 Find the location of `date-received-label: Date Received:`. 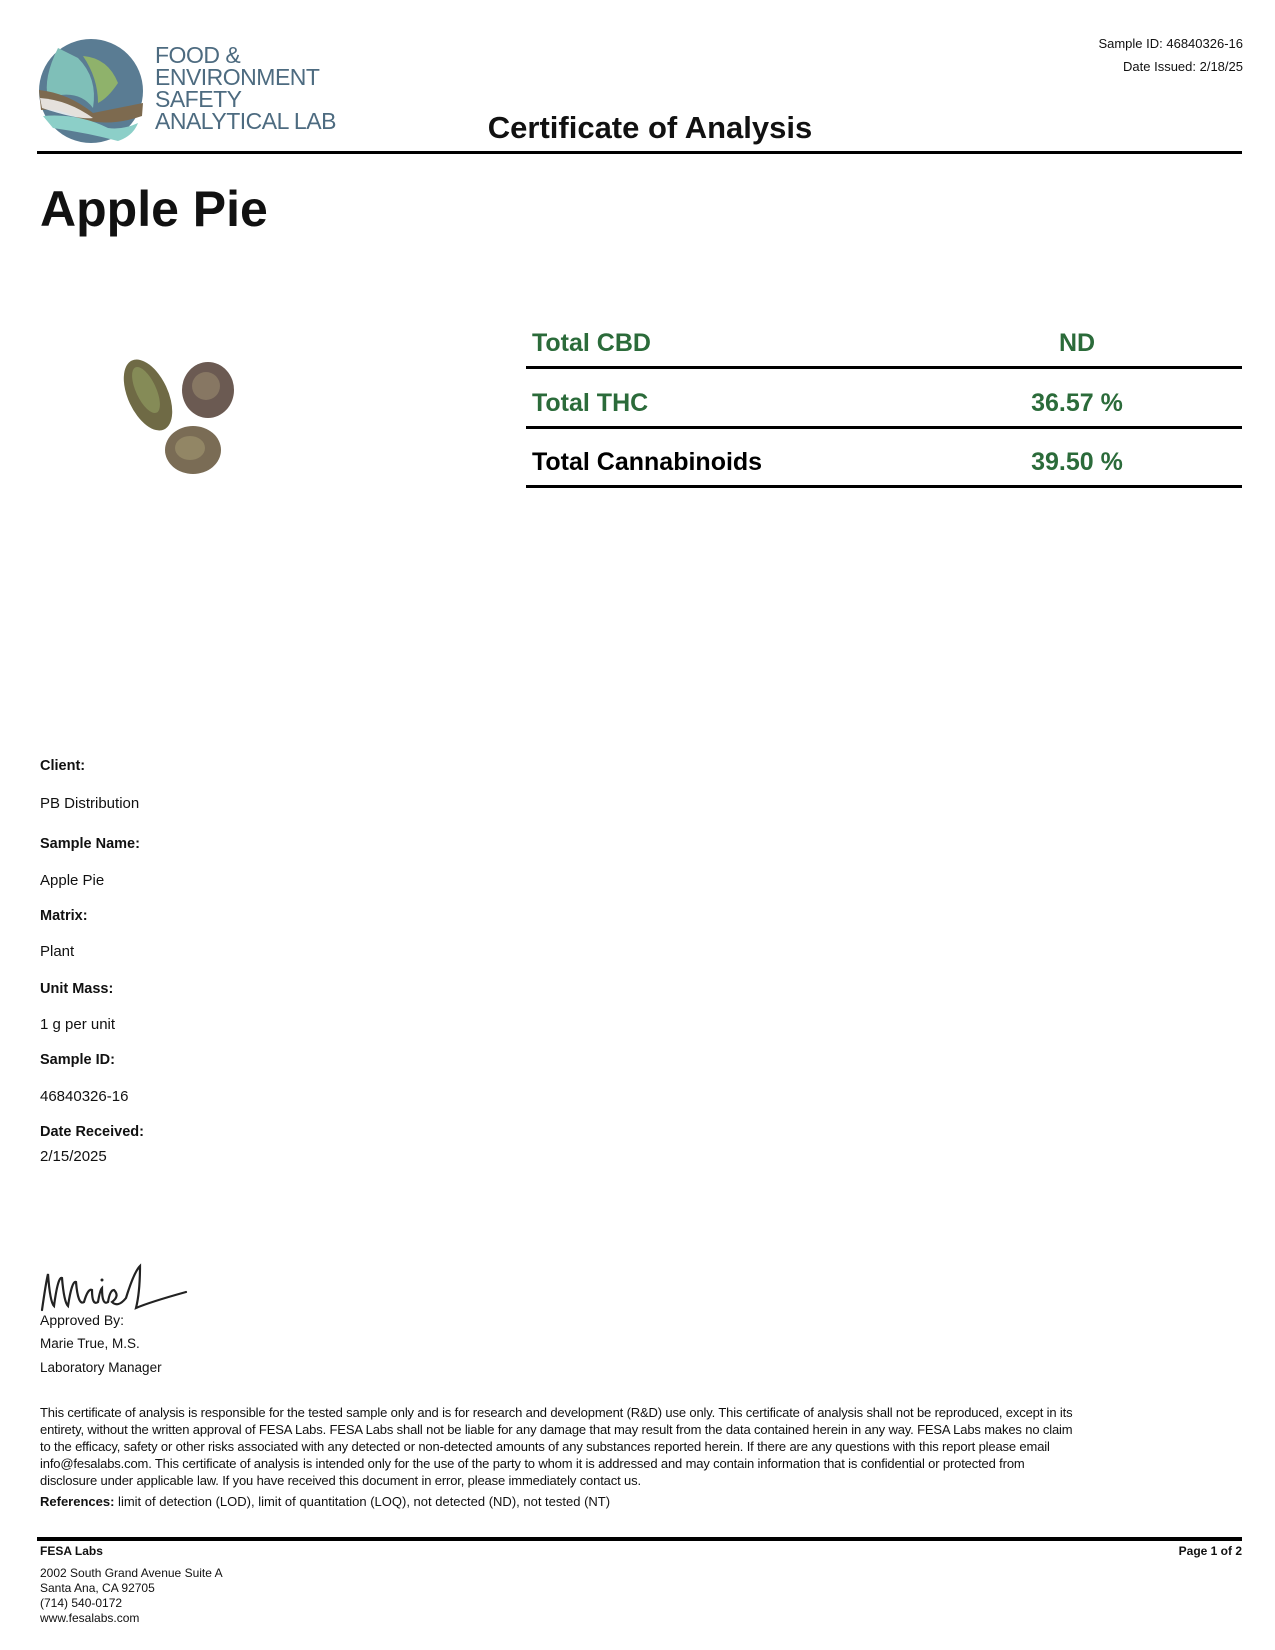

date-received-label: Date Received: is located at coordinates (92, 1132).